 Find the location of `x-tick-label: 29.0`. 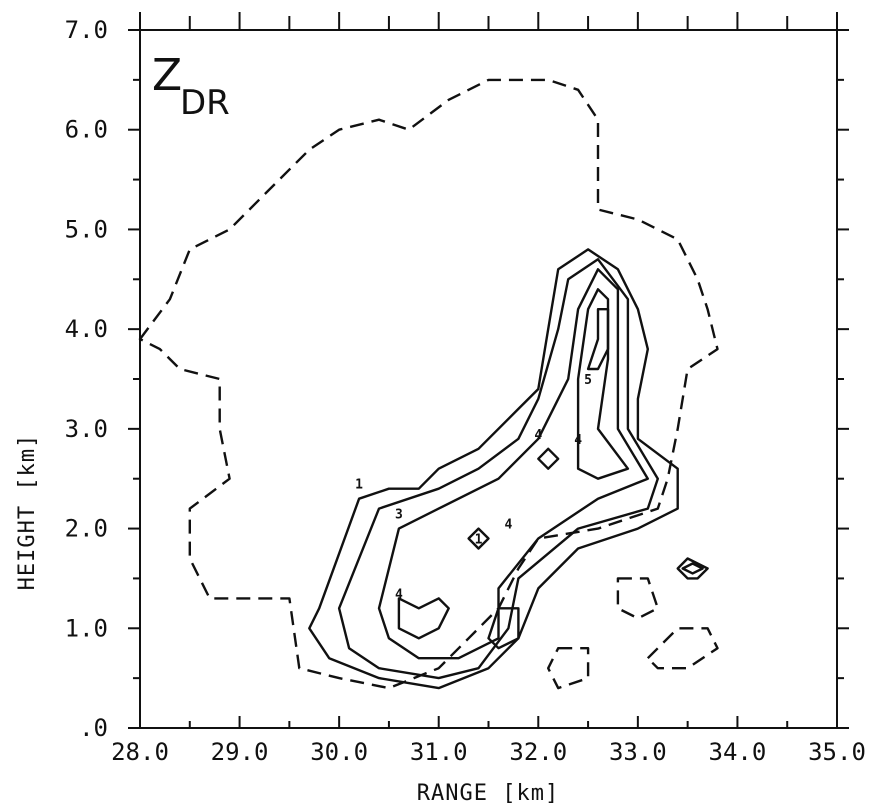

x-tick-label: 29.0 is located at coordinates (240, 752).